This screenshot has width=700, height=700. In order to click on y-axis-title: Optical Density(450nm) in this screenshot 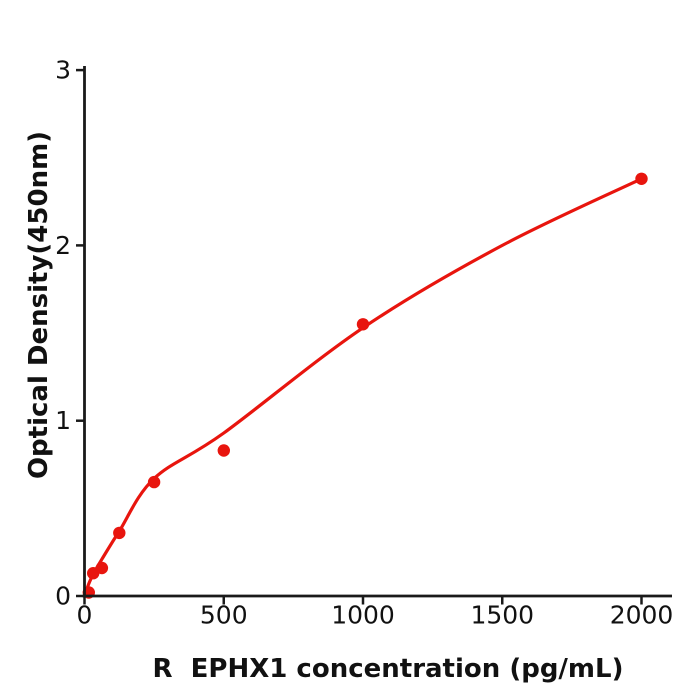, I will do `click(39, 305)`.